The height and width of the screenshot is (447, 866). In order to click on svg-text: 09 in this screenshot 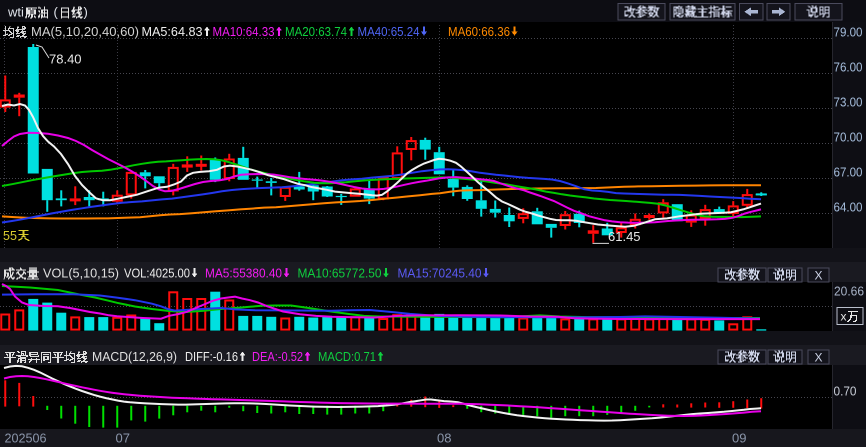, I will do `click(739, 437)`.